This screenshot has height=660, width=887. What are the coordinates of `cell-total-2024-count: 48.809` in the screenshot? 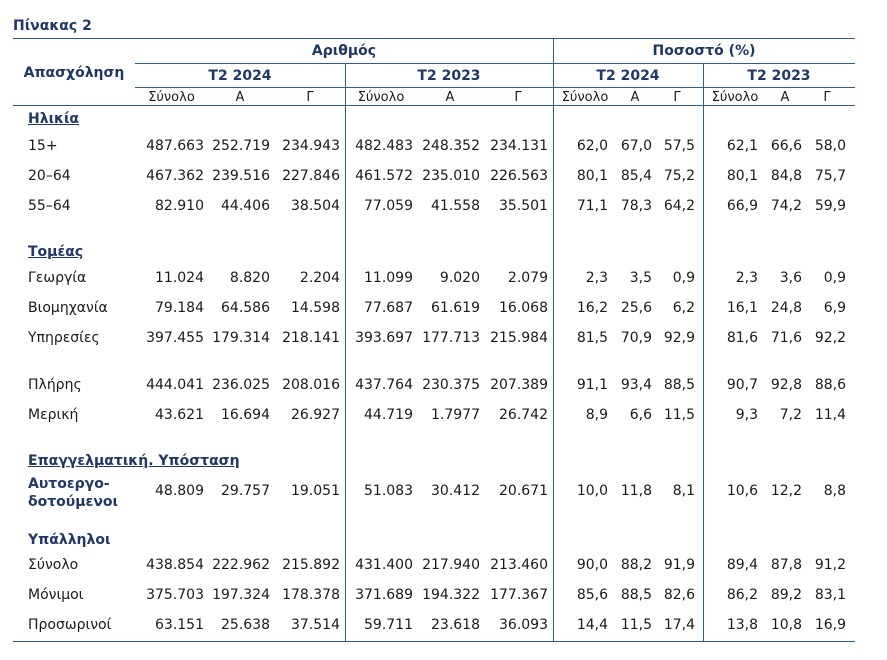 It's located at (179, 491).